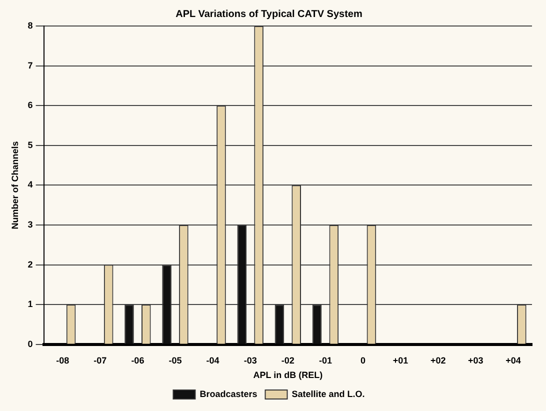 The height and width of the screenshot is (411, 546). I want to click on x-tick-label: -07, so click(100, 360).